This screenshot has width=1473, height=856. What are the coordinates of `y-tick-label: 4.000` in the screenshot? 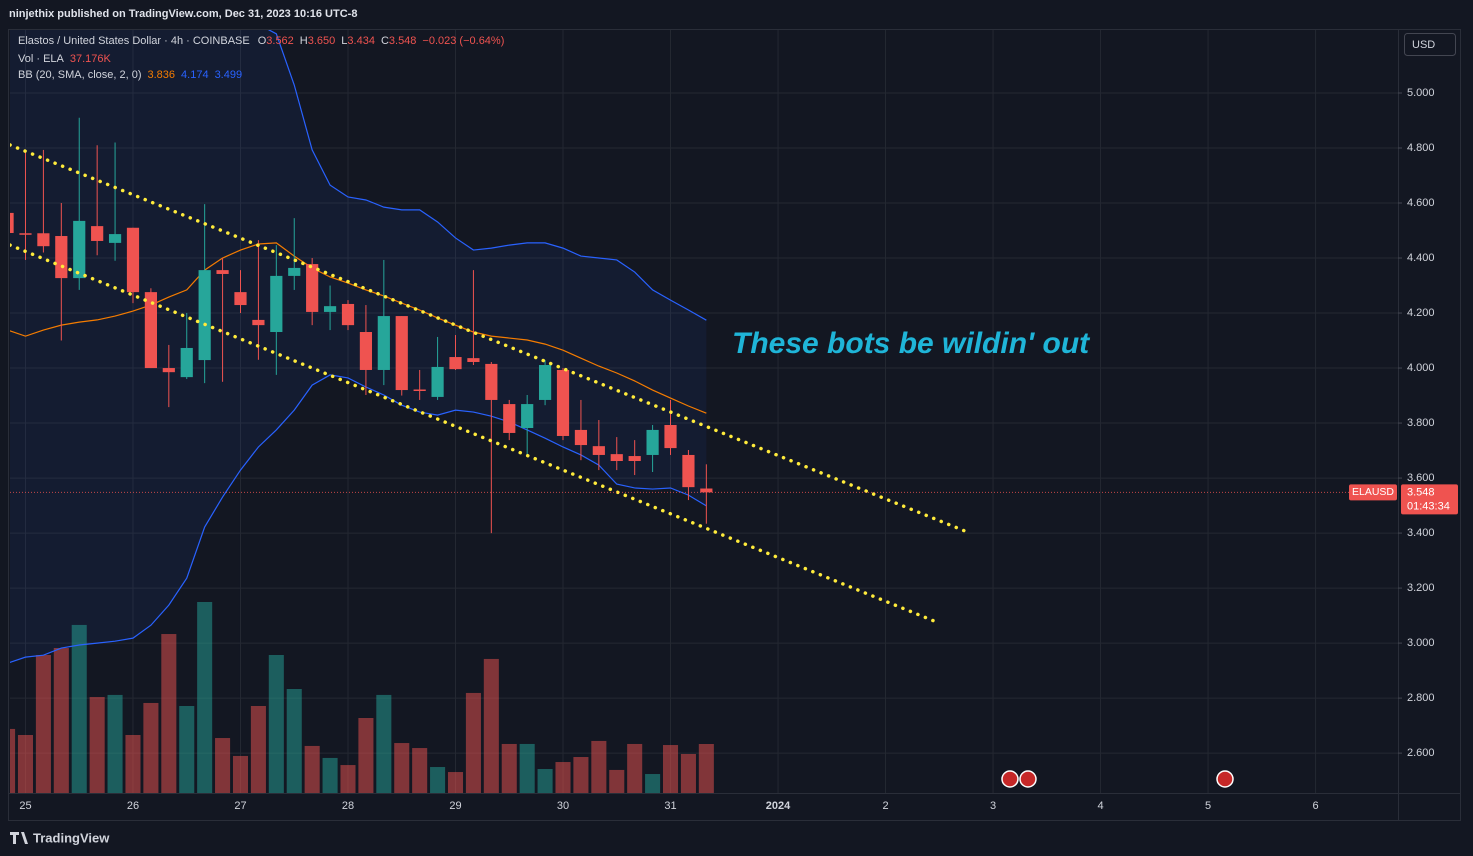 It's located at (1421, 368).